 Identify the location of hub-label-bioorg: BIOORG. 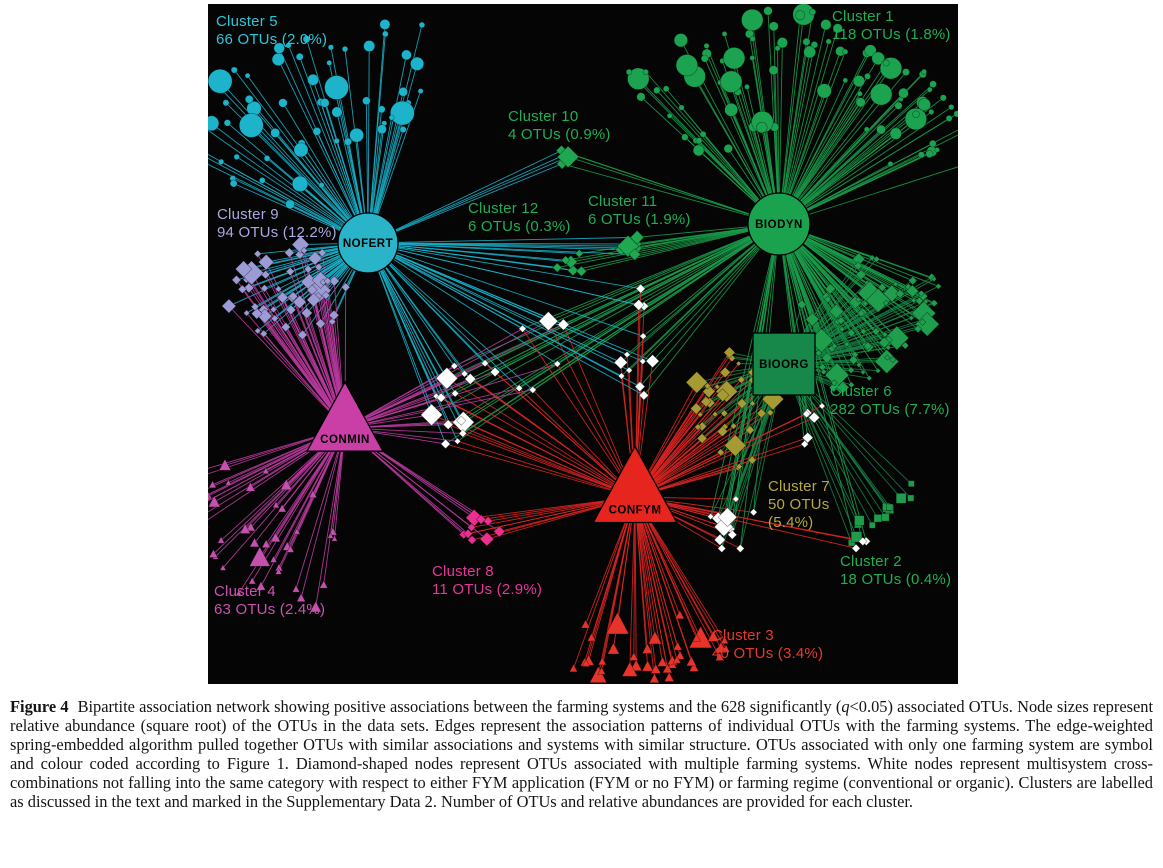
(784, 365).